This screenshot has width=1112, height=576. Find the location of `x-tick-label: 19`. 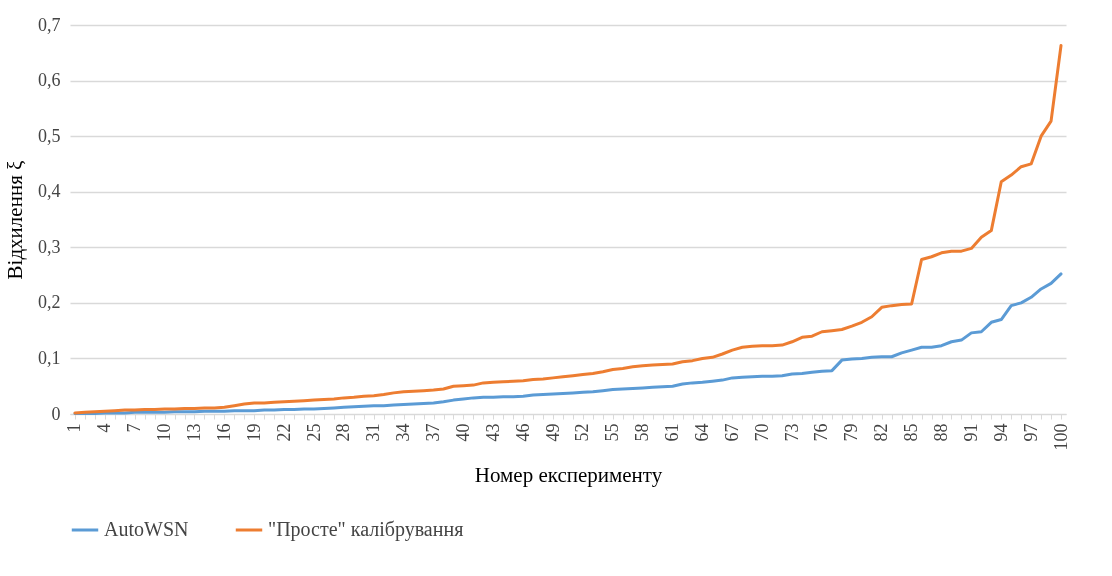

x-tick-label: 19 is located at coordinates (253, 432).